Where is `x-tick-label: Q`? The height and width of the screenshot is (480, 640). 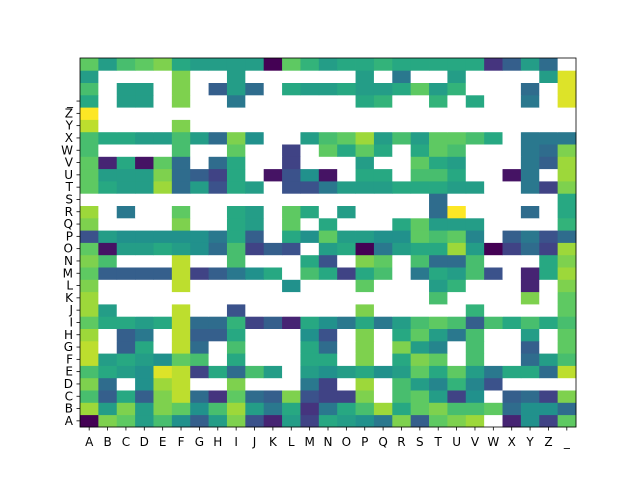 x-tick-label: Q is located at coordinates (382, 442).